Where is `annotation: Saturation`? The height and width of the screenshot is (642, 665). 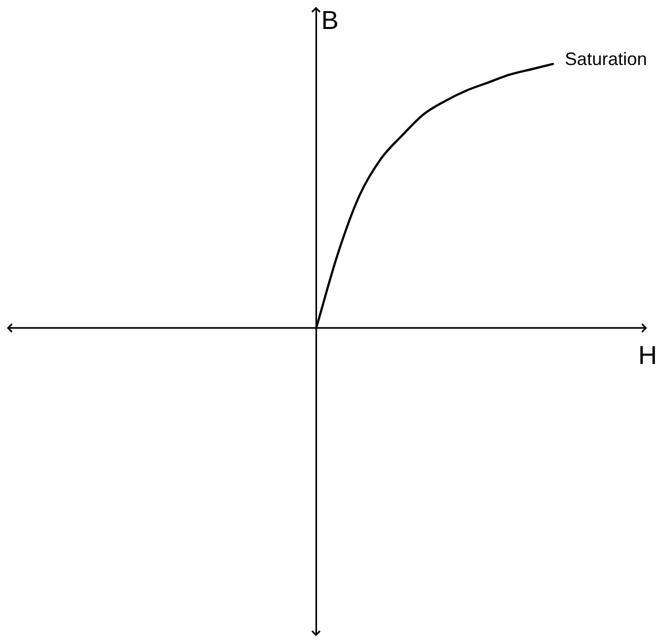 annotation: Saturation is located at coordinates (605, 58).